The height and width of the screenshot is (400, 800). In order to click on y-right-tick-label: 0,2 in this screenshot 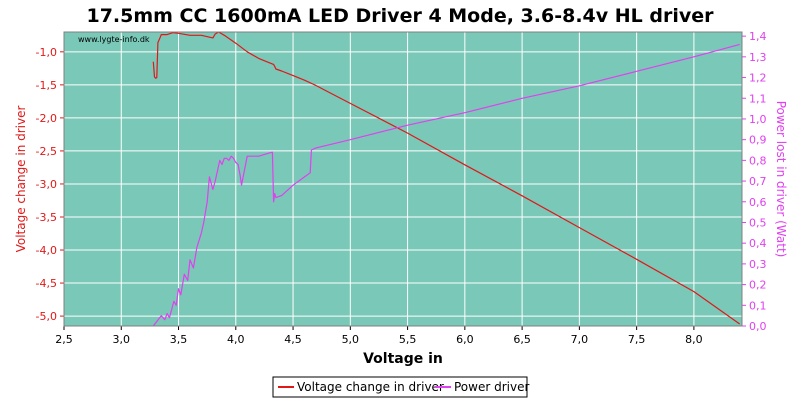, I will do `click(758, 285)`.